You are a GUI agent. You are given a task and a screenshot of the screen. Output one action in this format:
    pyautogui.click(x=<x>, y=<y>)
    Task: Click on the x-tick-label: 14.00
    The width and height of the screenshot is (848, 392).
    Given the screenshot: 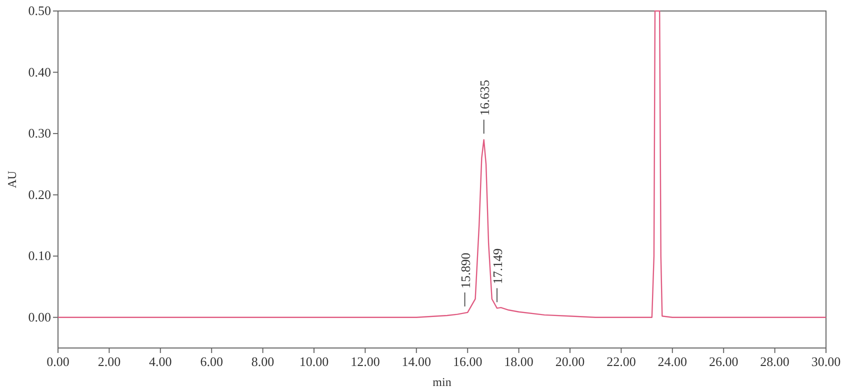 What is the action you would take?
    pyautogui.click(x=417, y=361)
    